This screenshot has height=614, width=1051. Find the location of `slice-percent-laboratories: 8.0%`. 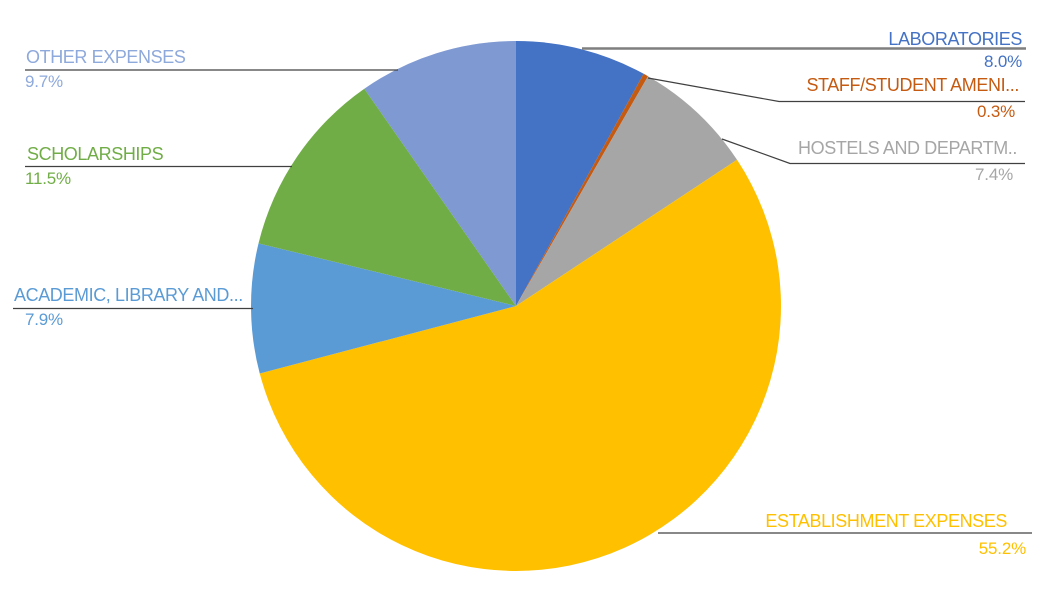

slice-percent-laboratories: 8.0% is located at coordinates (1003, 61).